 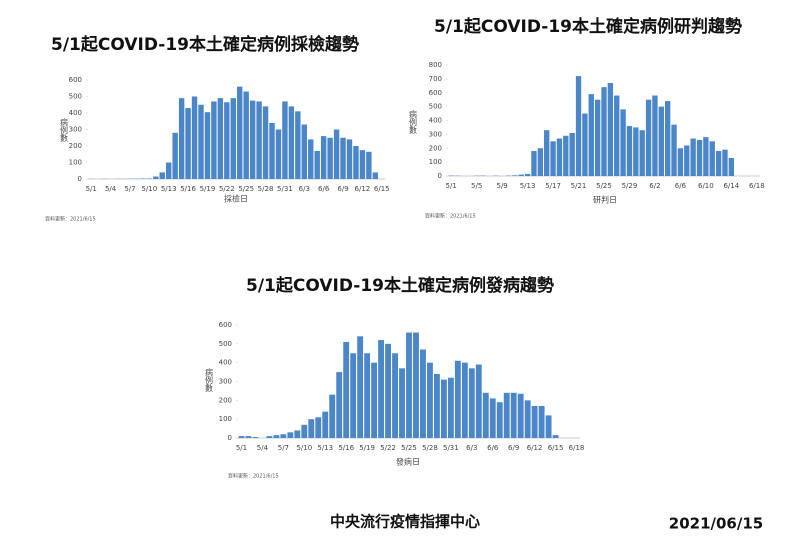 I want to click on chart-title: 5/1起COVID-19本土確定病例採檢趨勢, so click(x=205, y=44).